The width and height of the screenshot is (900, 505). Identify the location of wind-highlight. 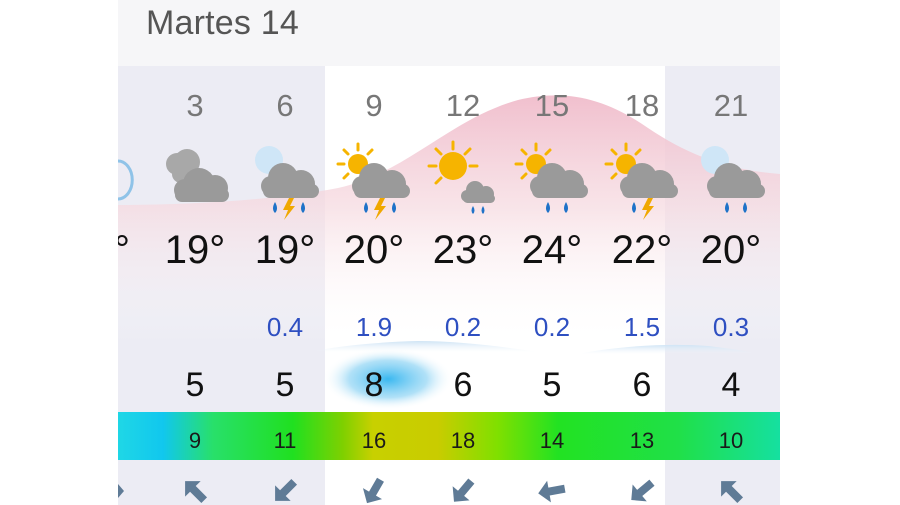
(388, 379).